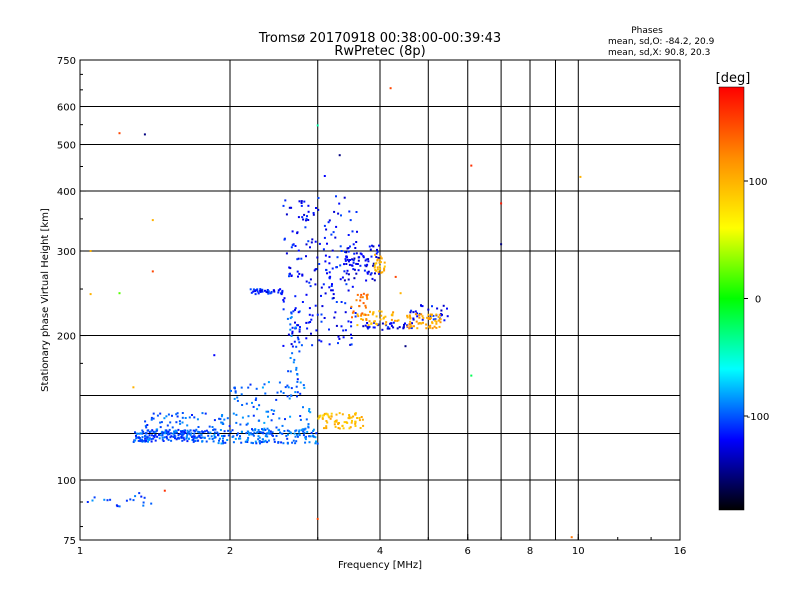 The width and height of the screenshot is (800, 600). I want to click on x-tick-label: 10, so click(578, 551).